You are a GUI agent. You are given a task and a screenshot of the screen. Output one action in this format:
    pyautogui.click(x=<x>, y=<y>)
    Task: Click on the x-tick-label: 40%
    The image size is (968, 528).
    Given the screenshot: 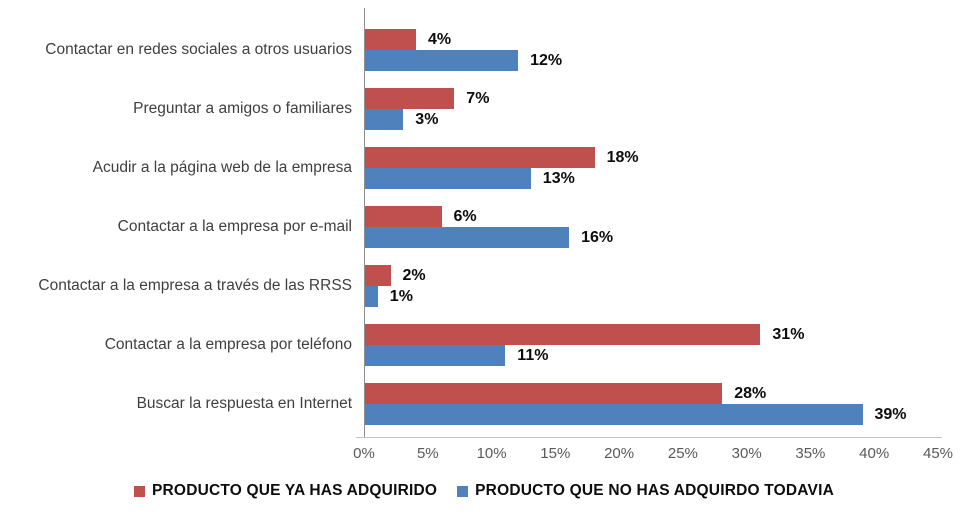 What is the action you would take?
    pyautogui.click(x=874, y=453)
    